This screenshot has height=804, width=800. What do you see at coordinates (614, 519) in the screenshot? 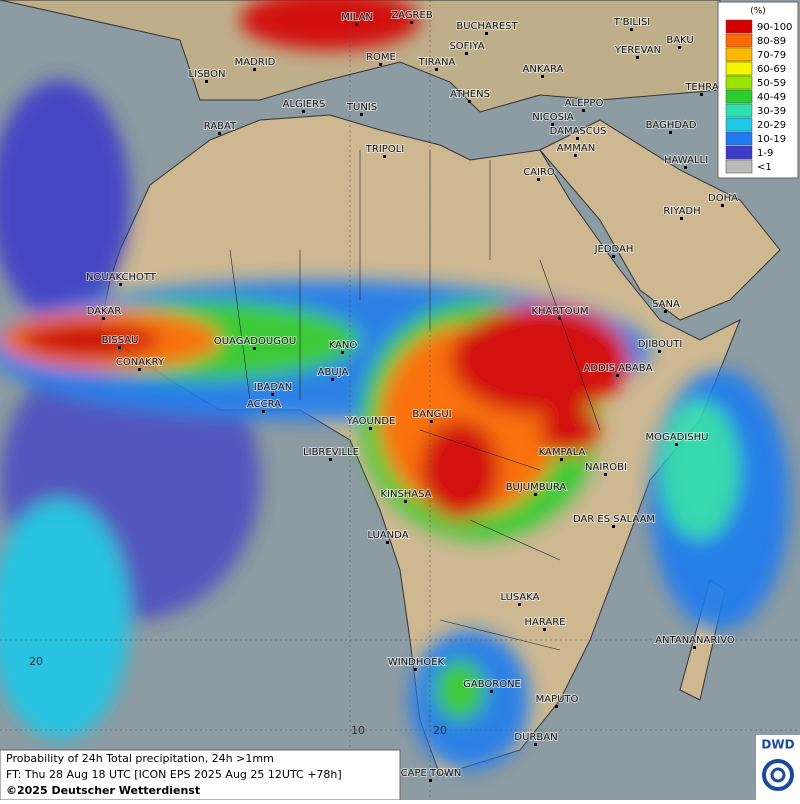
I see `city-label: DAR ES SALAAM` at bounding box center [614, 519].